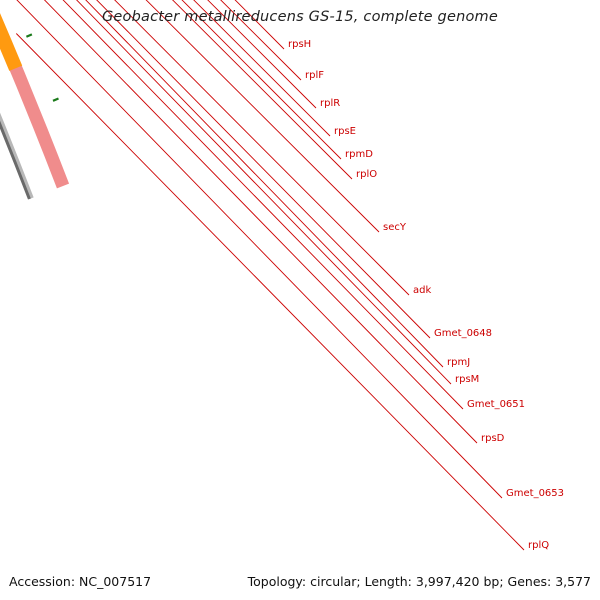 This screenshot has width=600, height=600. Describe the element at coordinates (11, 39) in the screenshot. I see `gene-block-rplq` at that location.